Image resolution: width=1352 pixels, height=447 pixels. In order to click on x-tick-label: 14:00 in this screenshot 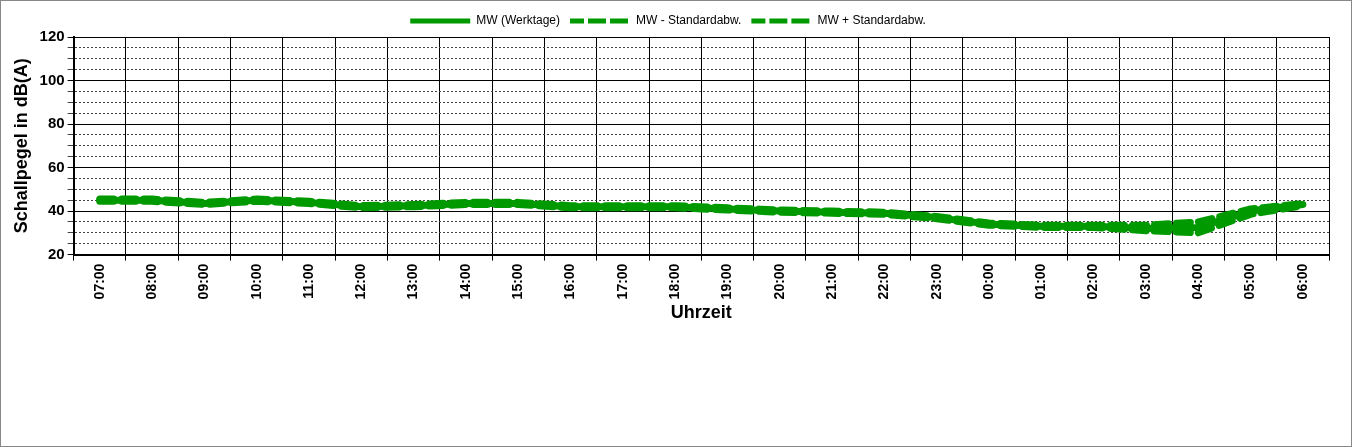, I will do `click(464, 281)`.